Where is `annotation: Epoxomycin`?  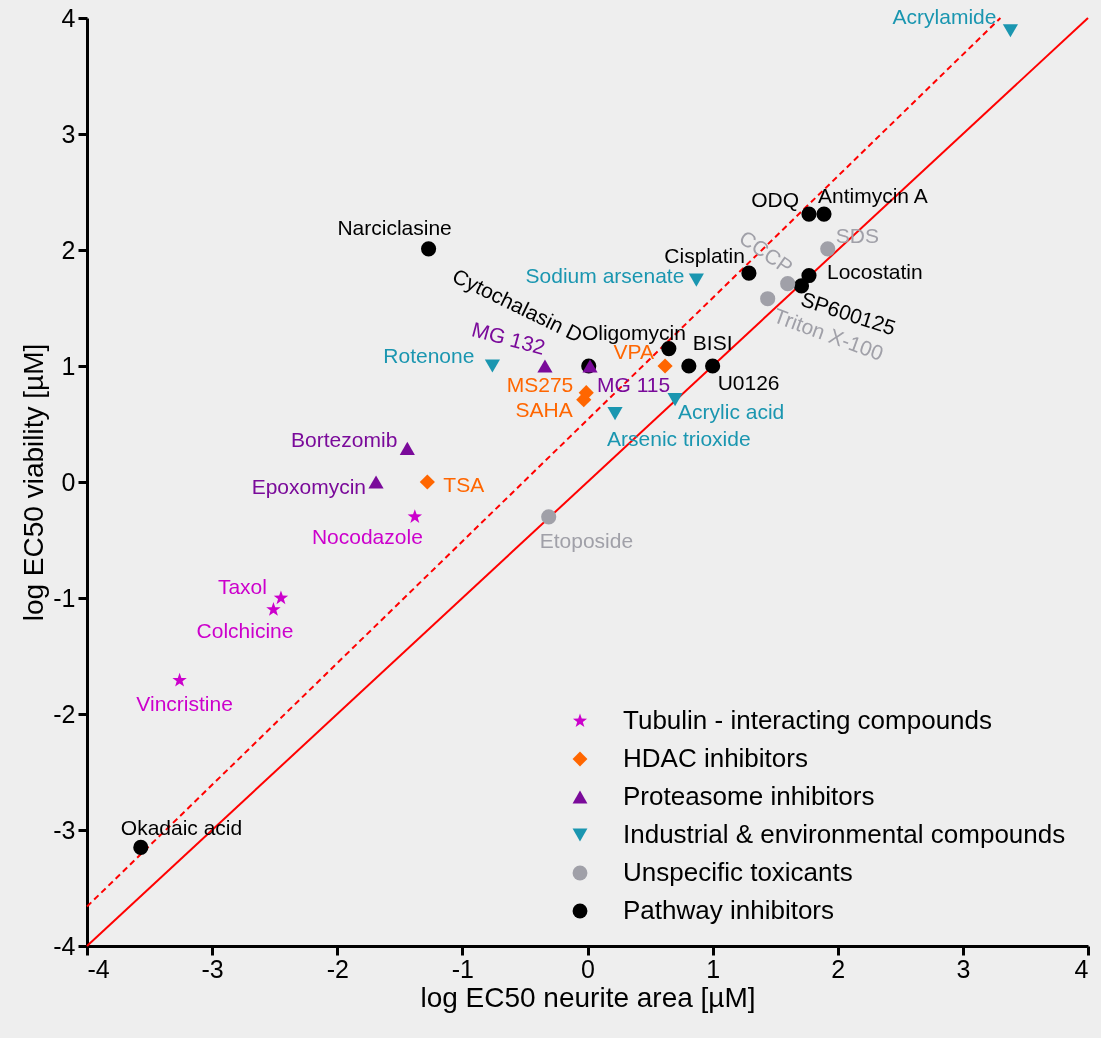 annotation: Epoxomycin is located at coordinates (309, 486).